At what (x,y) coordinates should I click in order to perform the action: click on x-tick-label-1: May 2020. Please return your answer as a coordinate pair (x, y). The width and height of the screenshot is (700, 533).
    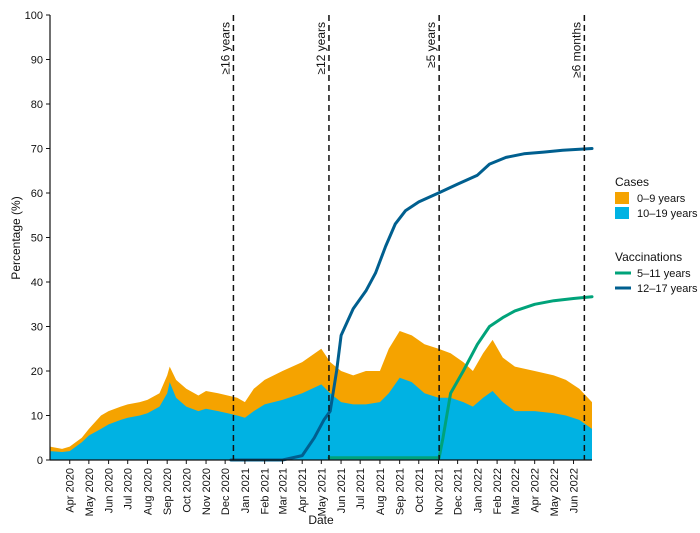
    Looking at the image, I should click on (90, 492).